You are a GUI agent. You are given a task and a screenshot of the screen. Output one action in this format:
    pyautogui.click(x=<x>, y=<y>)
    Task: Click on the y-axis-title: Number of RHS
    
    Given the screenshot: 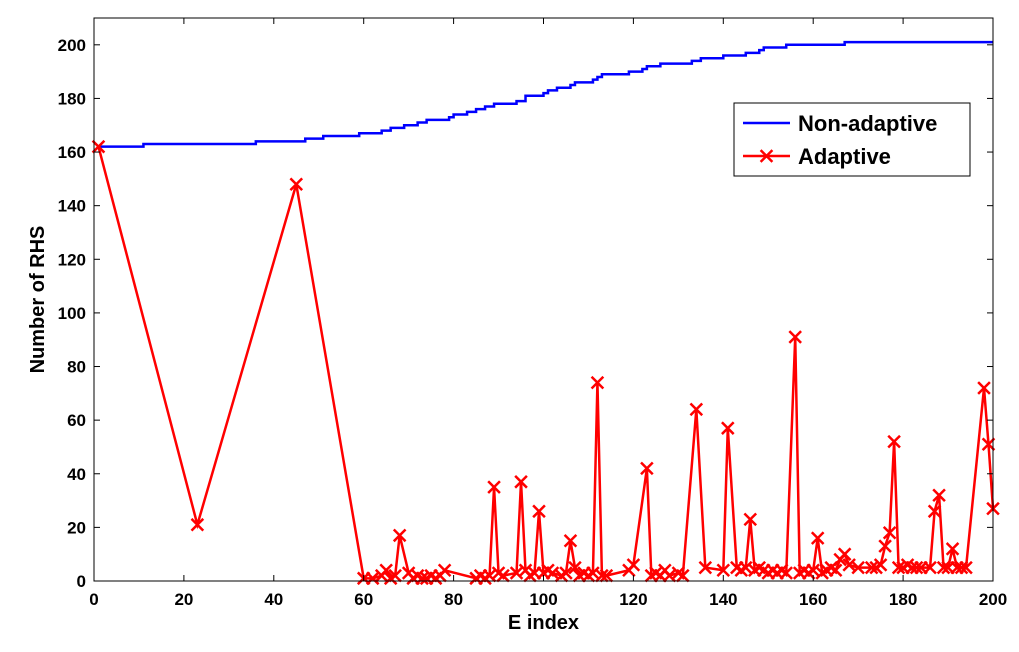 What is the action you would take?
    pyautogui.click(x=38, y=300)
    